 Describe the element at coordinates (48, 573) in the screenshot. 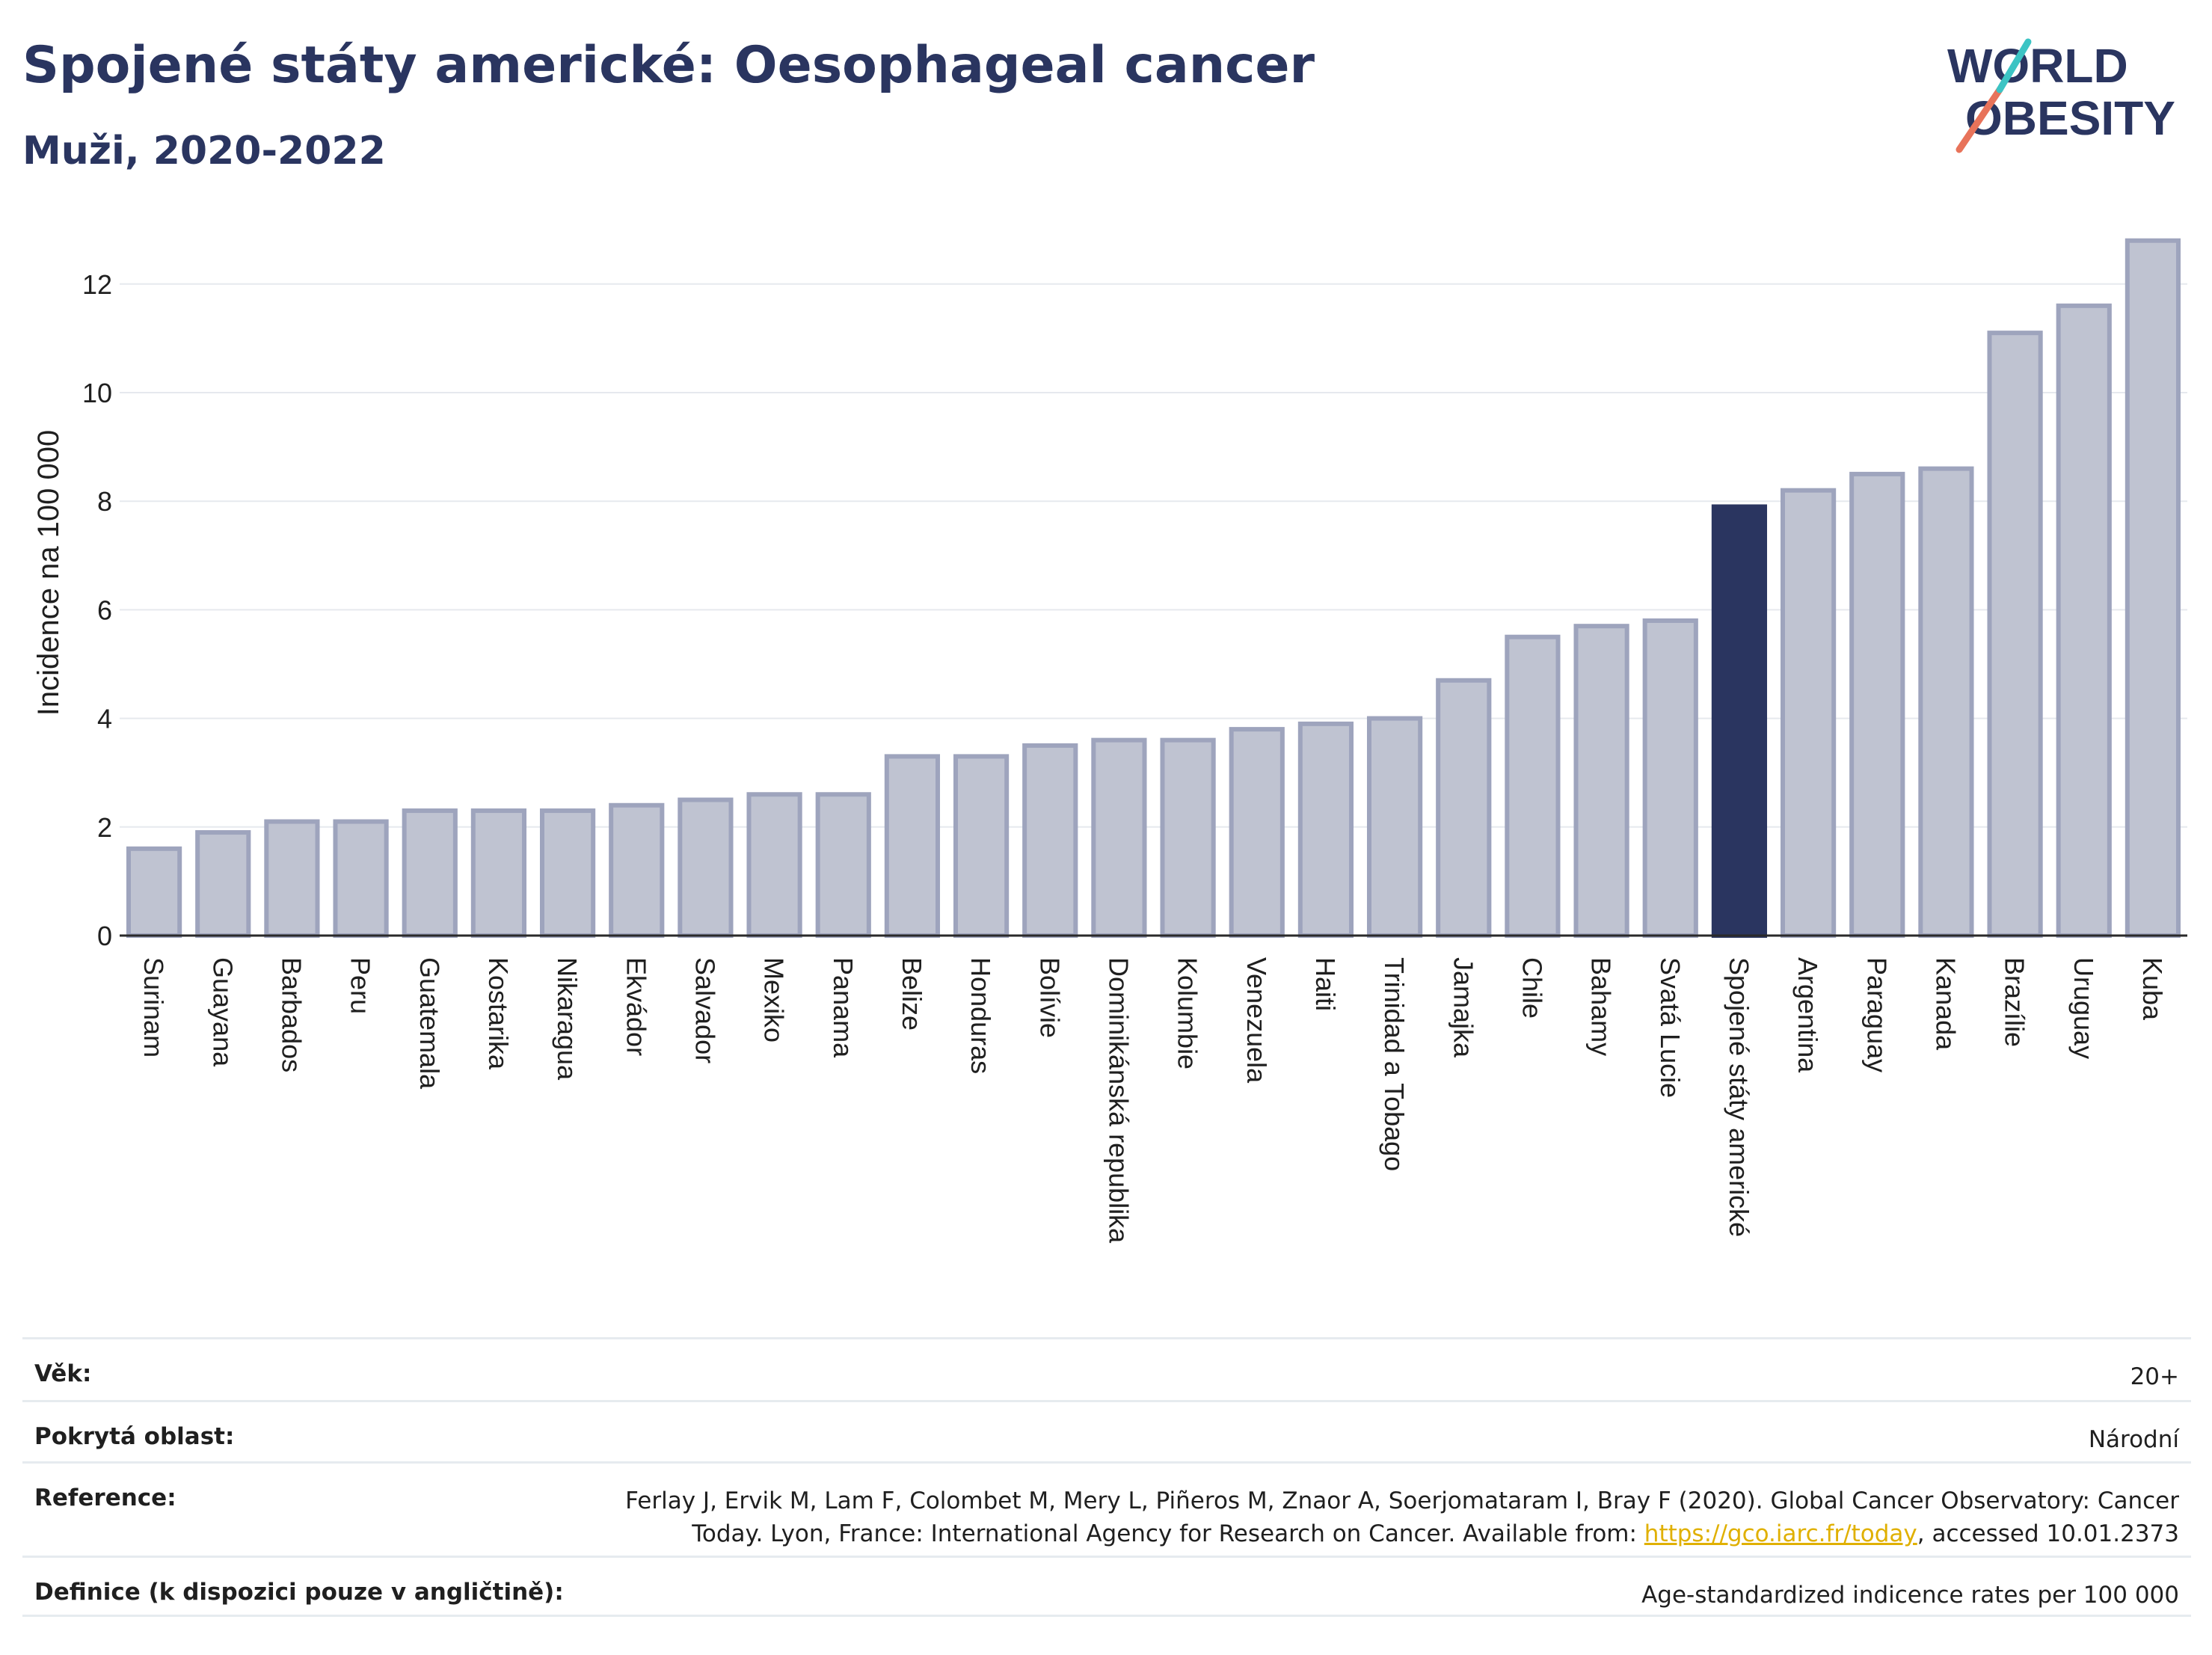

I see `y-axis-title: Incidence na 100 000` at that location.